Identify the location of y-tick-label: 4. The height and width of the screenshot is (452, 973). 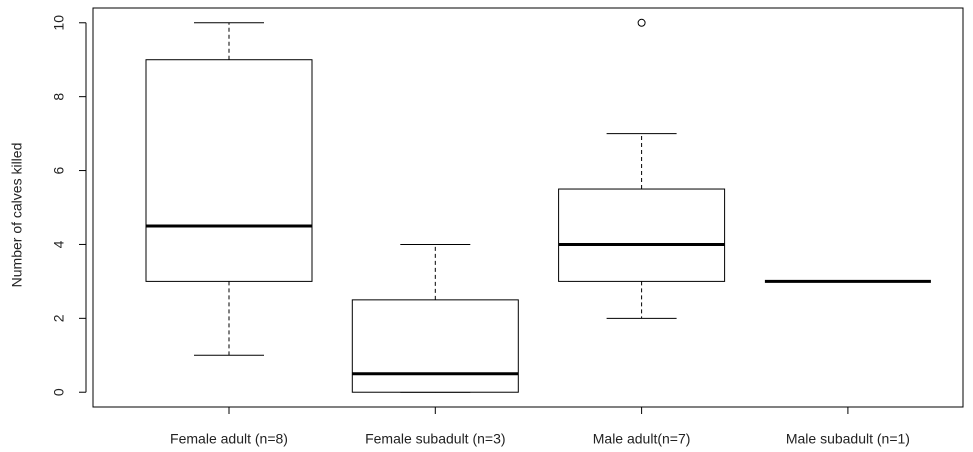
(59, 244).